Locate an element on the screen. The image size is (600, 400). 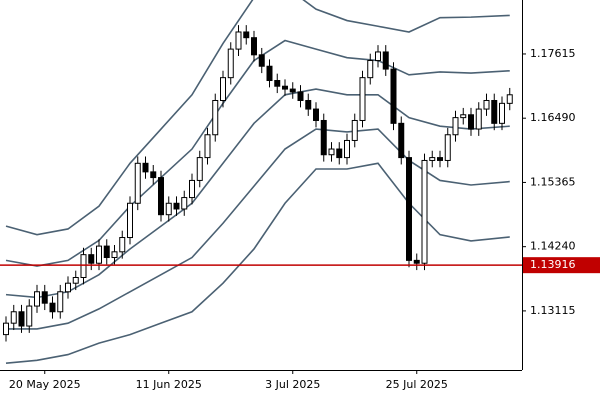
y-tick-label: 1.17615 is located at coordinates (553, 53).